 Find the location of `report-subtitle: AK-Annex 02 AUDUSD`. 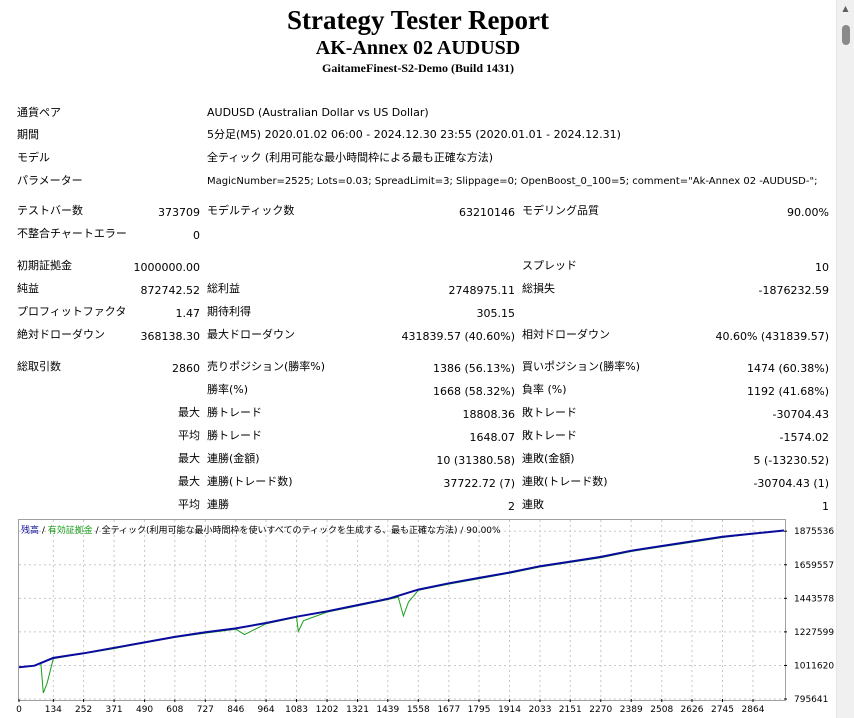

report-subtitle: AK-Annex 02 AUDUSD is located at coordinates (418, 48).